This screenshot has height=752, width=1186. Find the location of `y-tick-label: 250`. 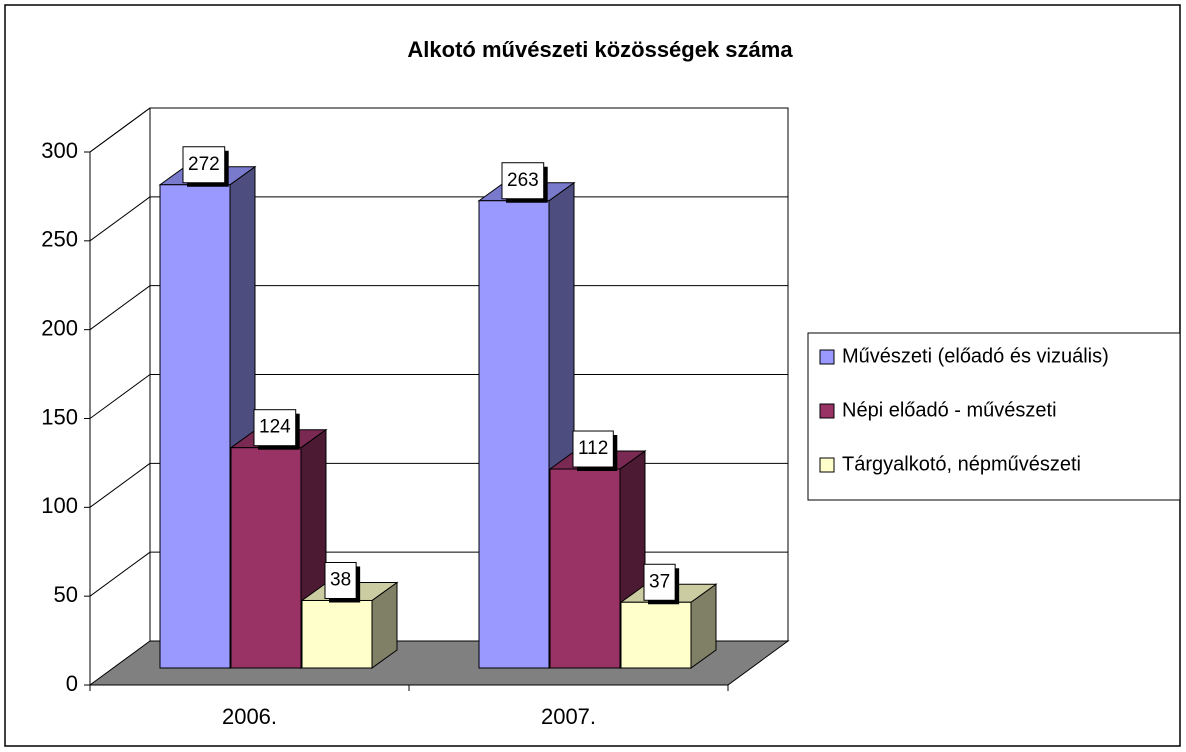

y-tick-label: 250 is located at coordinates (59, 239).